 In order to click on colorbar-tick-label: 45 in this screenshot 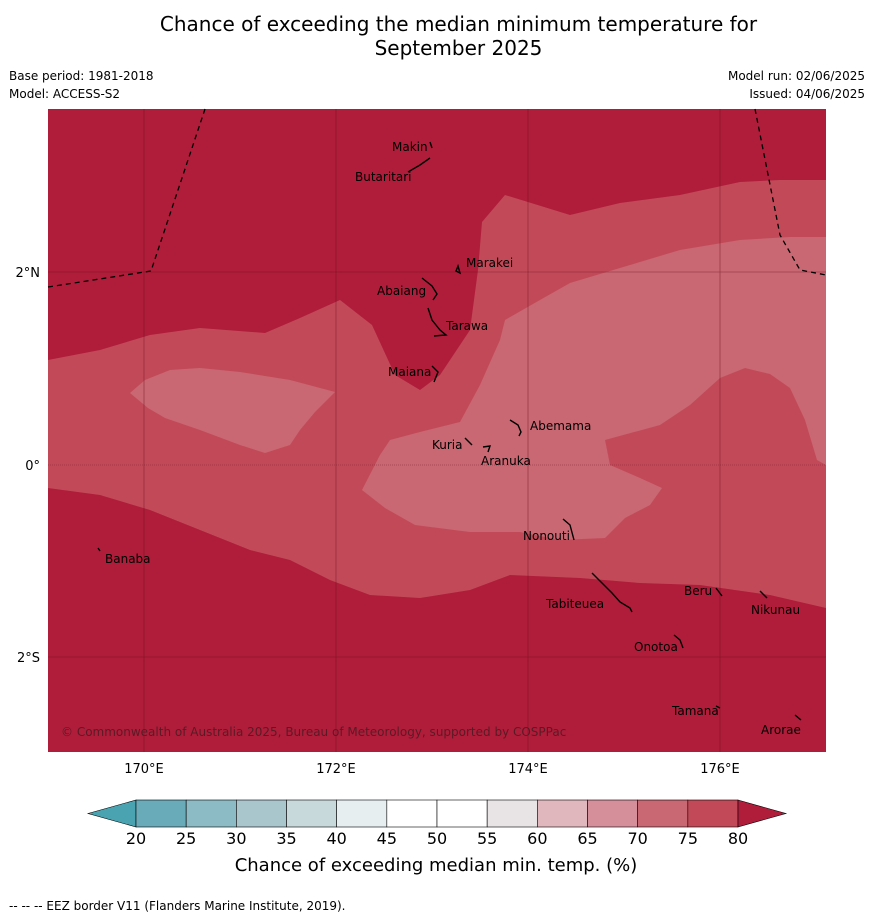, I will do `click(387, 838)`.